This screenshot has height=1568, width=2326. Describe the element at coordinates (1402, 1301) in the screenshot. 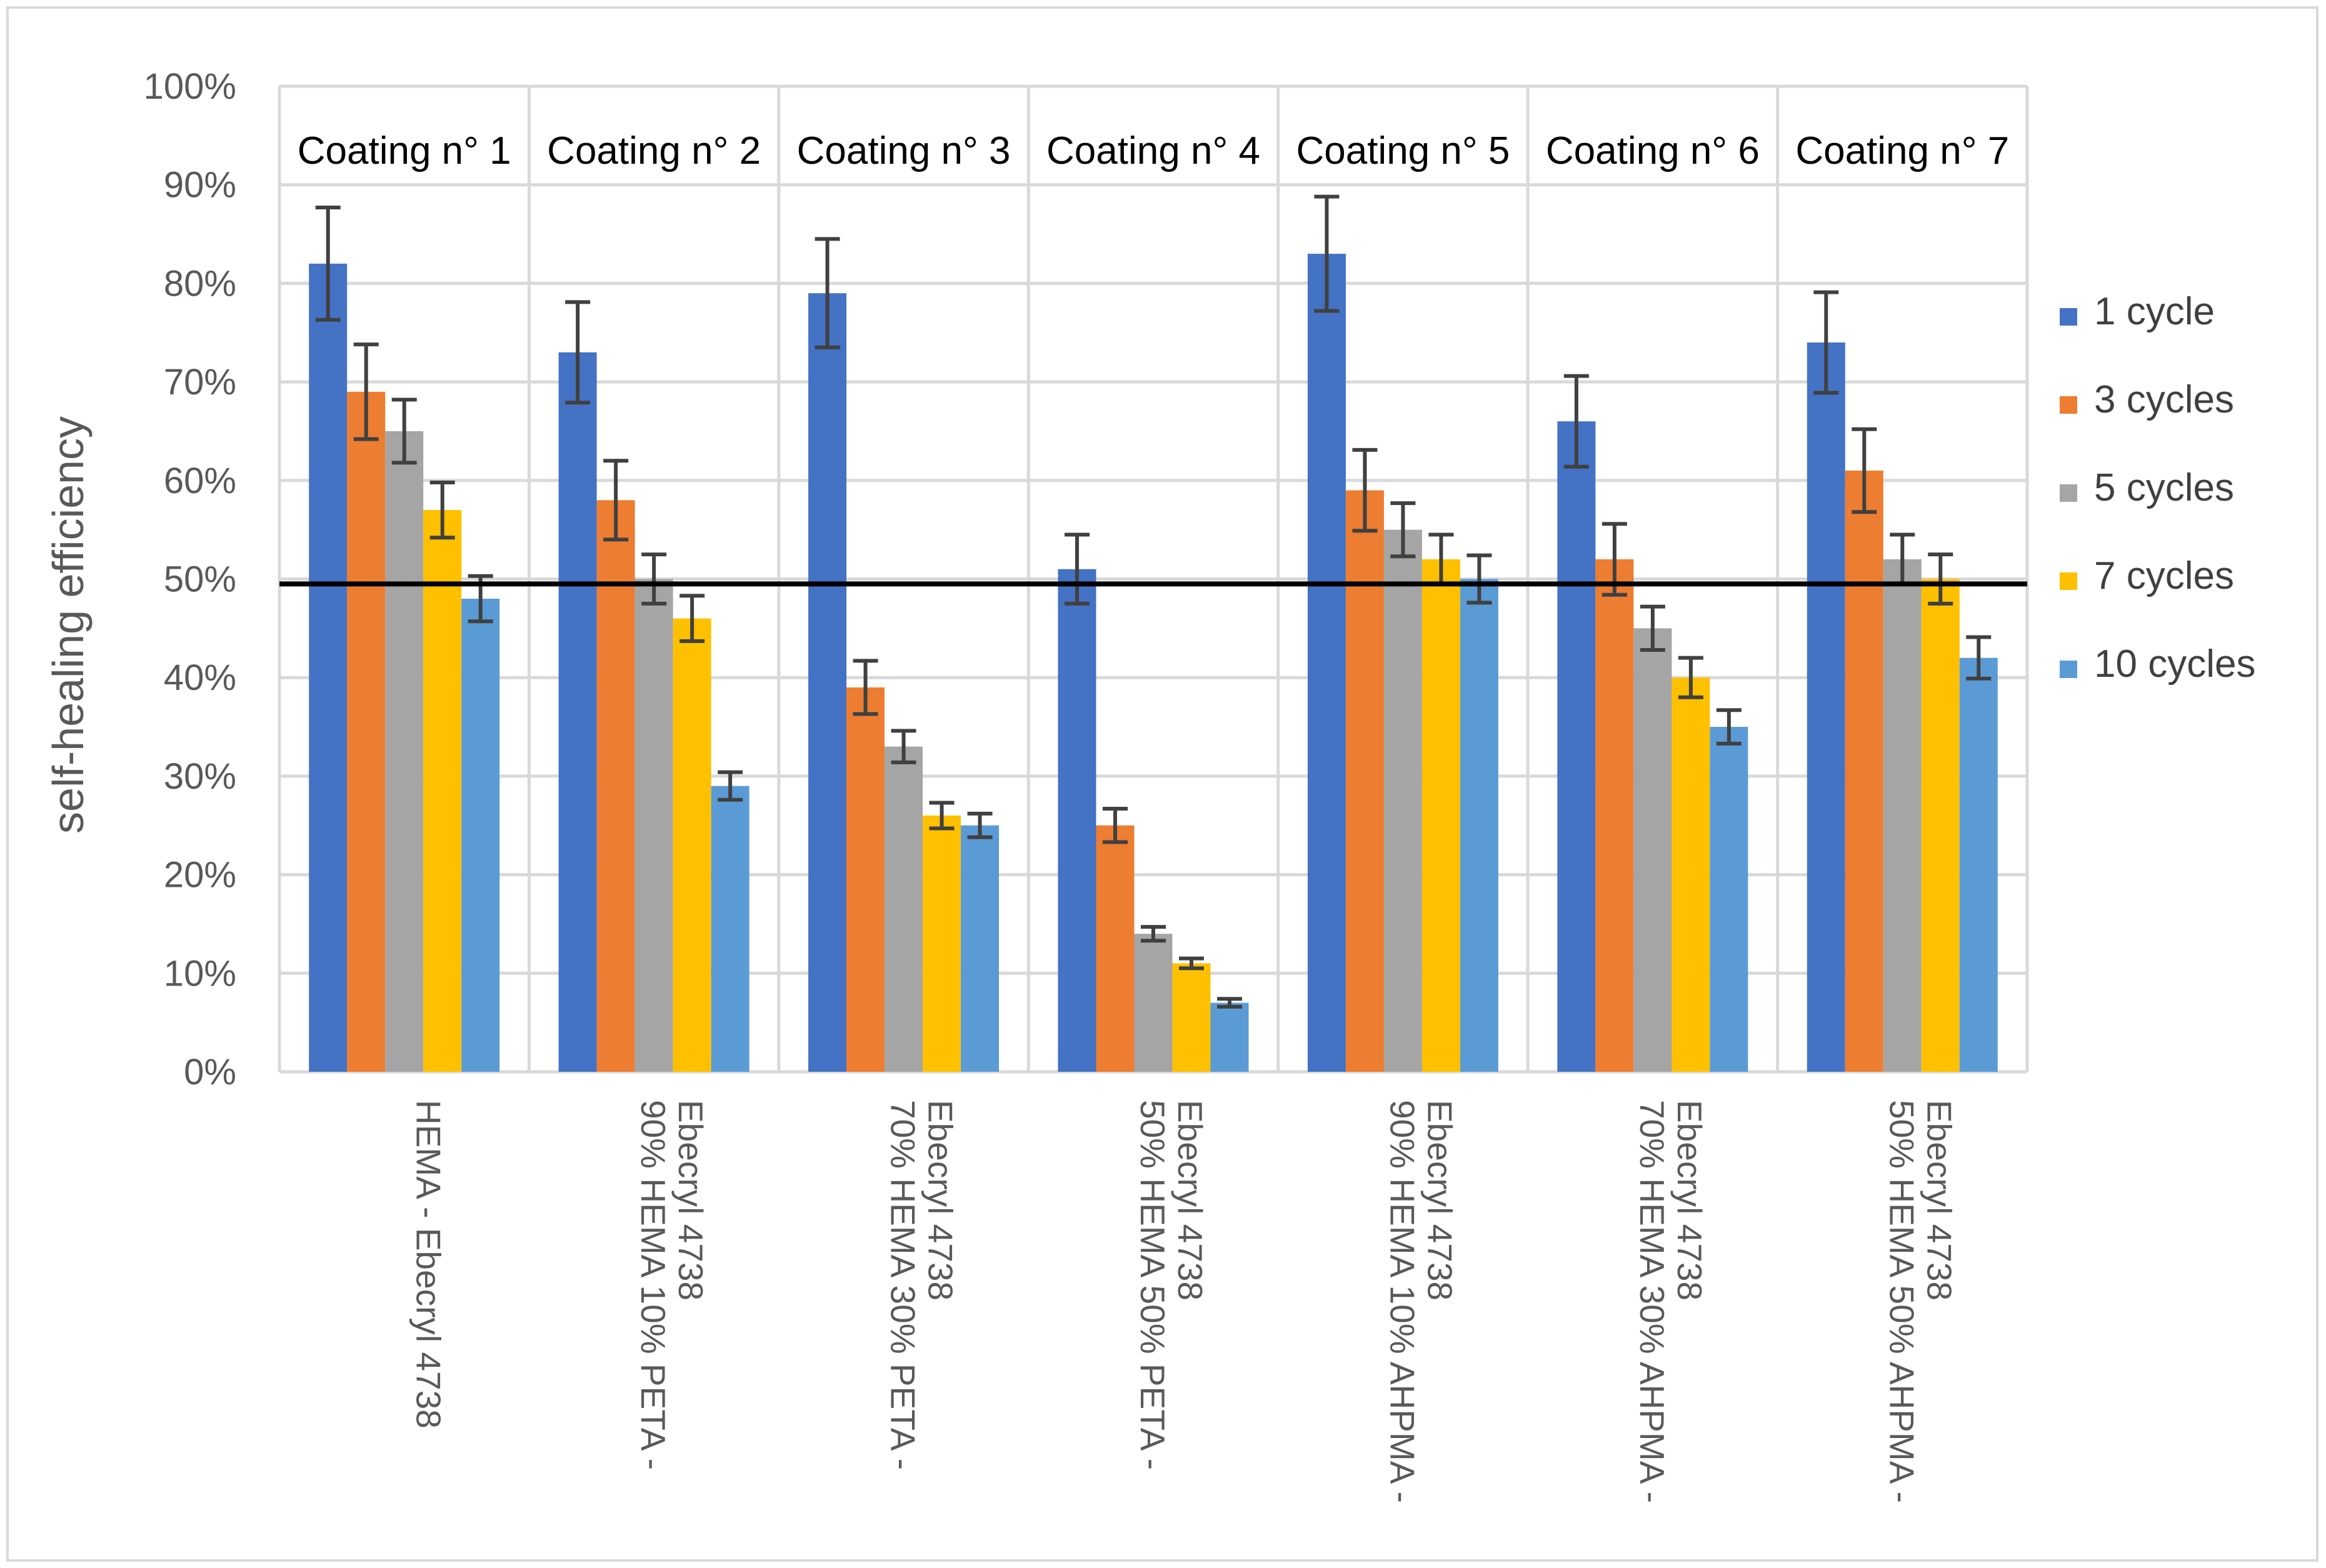

I see `category-label-line: 90% HEMA 10% AHPMA -` at that location.